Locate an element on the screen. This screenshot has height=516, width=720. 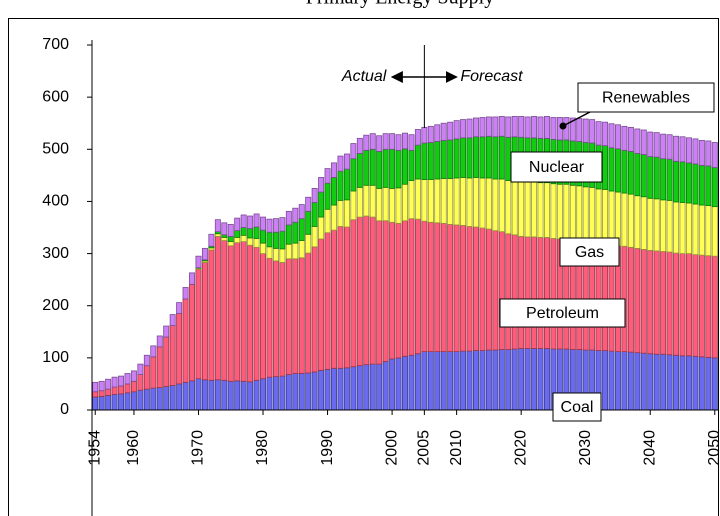
annotation: Forecast is located at coordinates (491, 76).